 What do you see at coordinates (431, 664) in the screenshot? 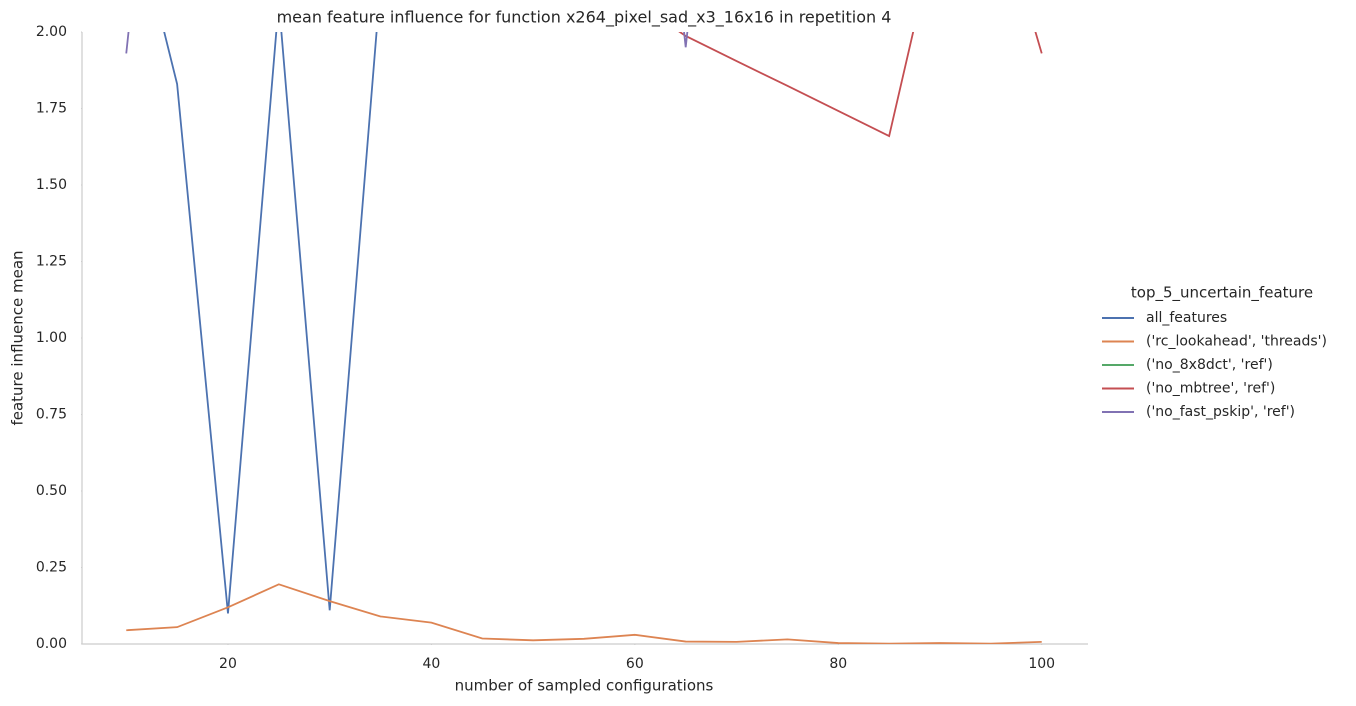
I see `x-tick-label: 40` at bounding box center [431, 664].